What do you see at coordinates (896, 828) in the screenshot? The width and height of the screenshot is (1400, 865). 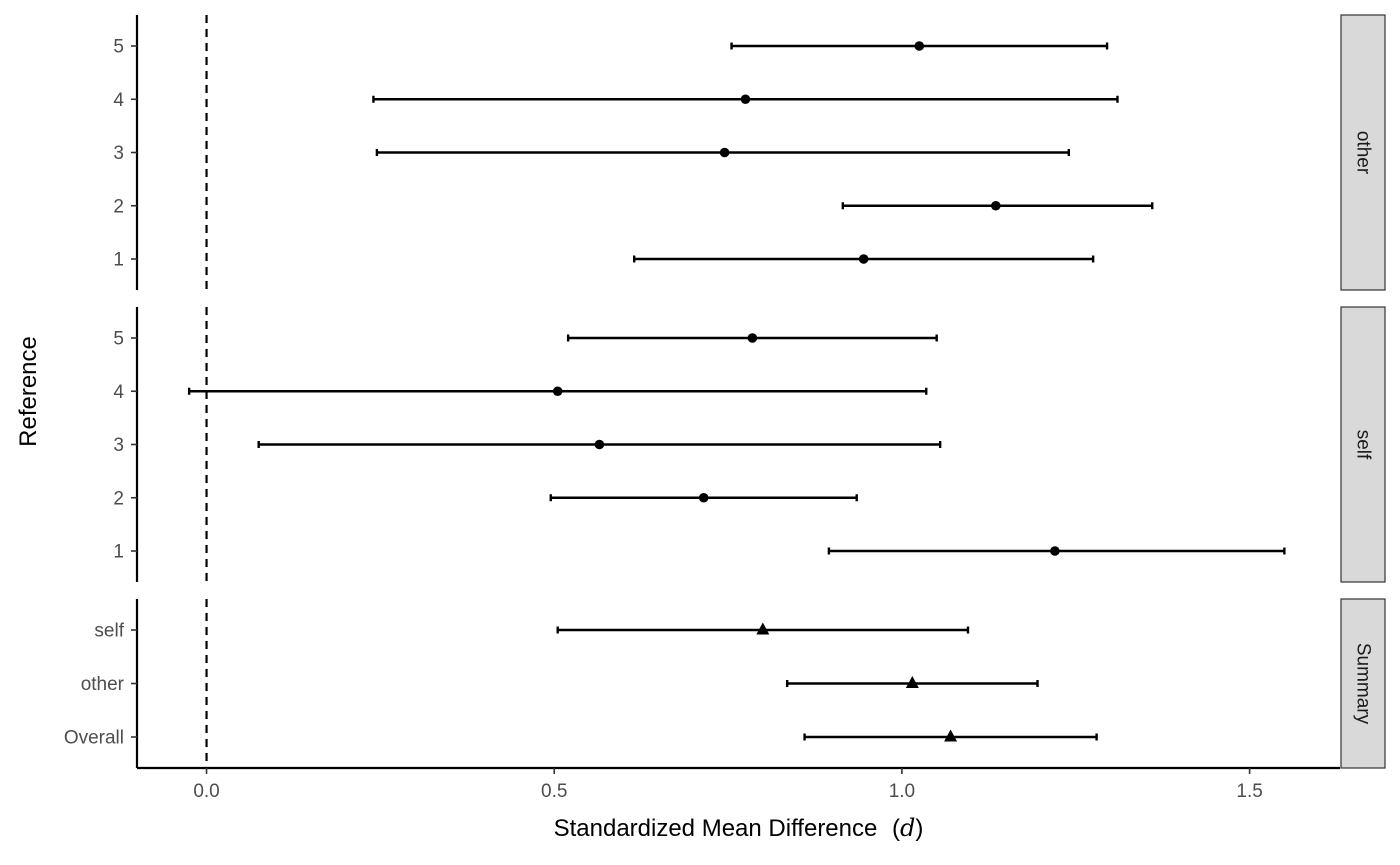 I see `x-axis-title-open-paren: (` at bounding box center [896, 828].